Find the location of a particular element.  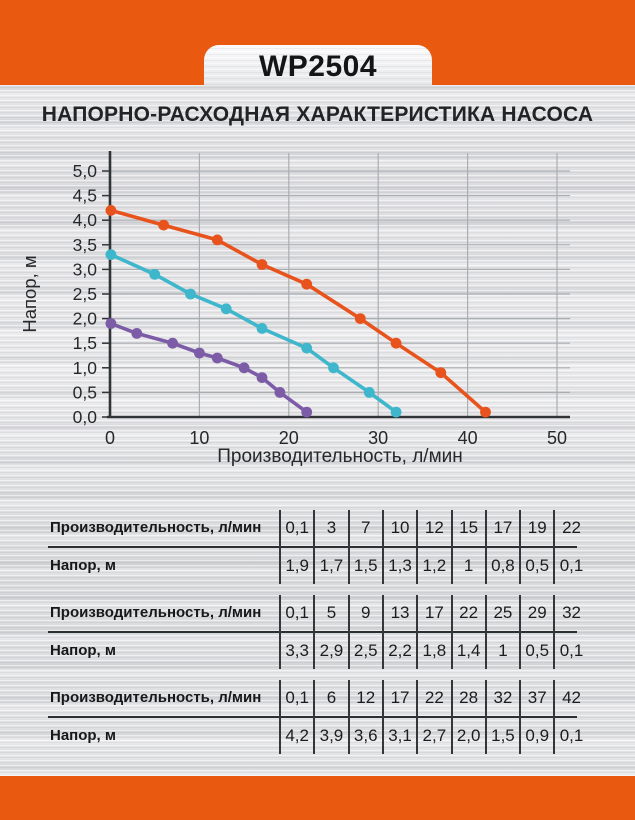

chart-series-curve-mid-head is located at coordinates (253, 333).